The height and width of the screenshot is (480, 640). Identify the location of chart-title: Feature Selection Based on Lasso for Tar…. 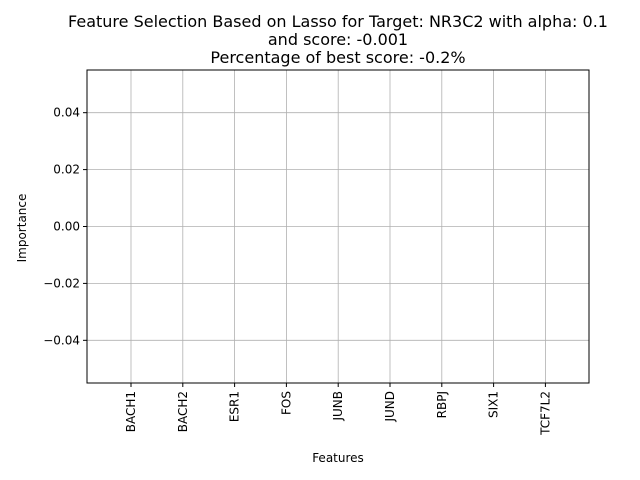
(338, 39).